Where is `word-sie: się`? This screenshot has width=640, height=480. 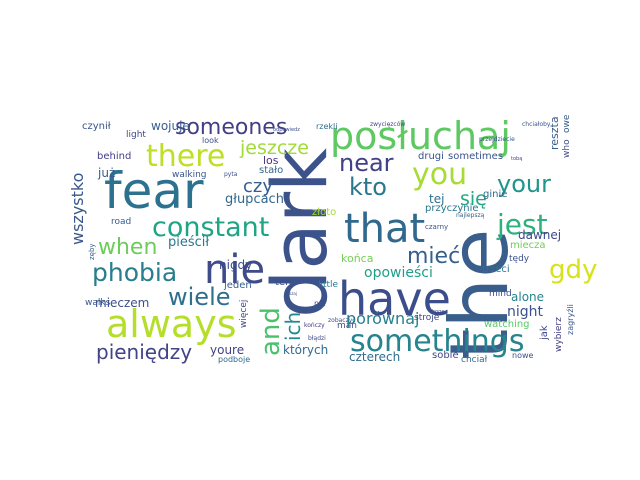
word-sie: się is located at coordinates (473, 199).